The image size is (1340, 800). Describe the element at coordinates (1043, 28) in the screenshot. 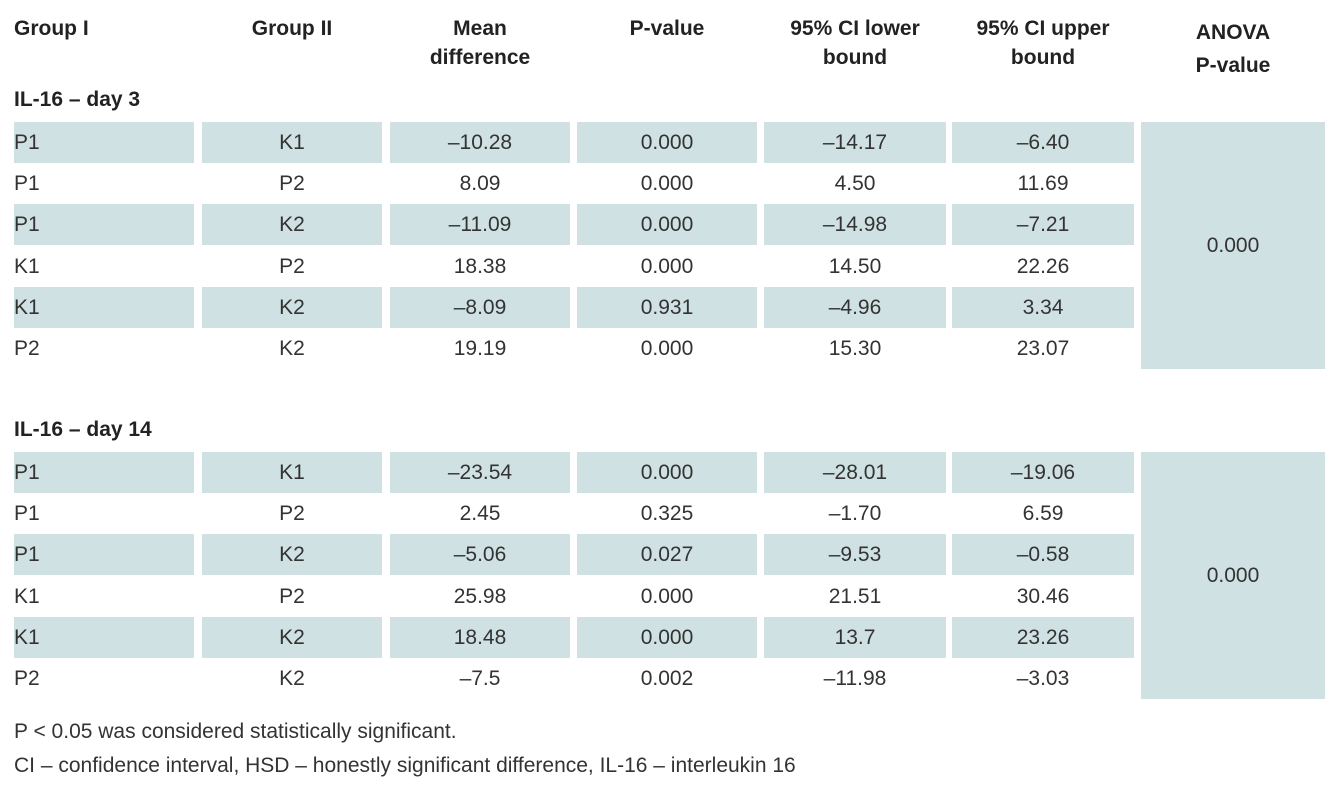

I see `header-ci-upper-line1: 95% CI upper` at that location.